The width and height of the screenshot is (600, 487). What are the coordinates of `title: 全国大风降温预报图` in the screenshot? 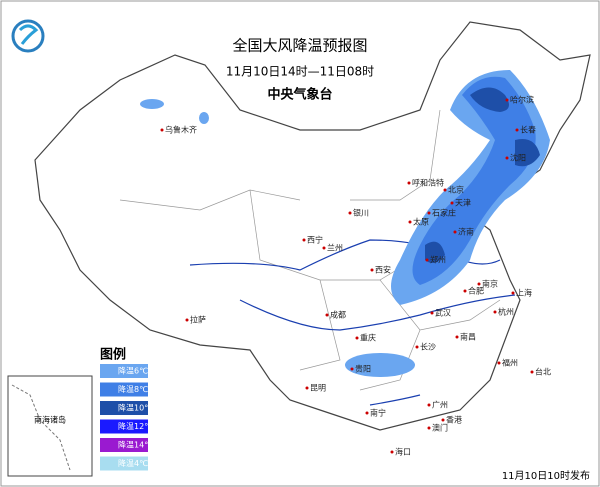 It's located at (299, 46).